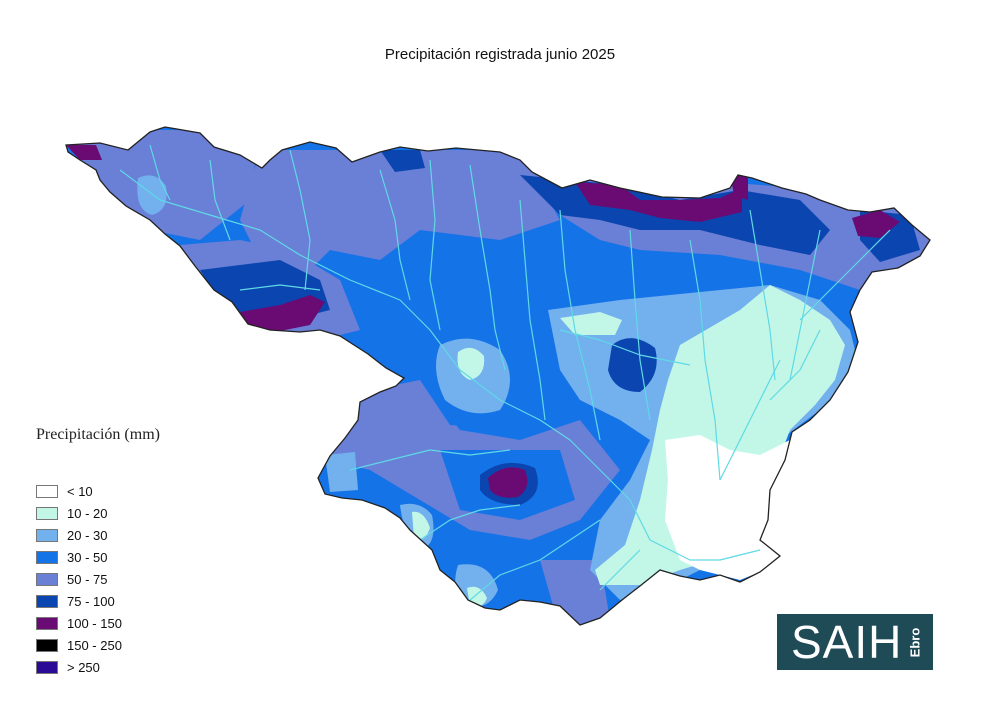 This screenshot has height=707, width=1000. Describe the element at coordinates (87, 513) in the screenshot. I see `legend-label: 10 - 20` at that location.